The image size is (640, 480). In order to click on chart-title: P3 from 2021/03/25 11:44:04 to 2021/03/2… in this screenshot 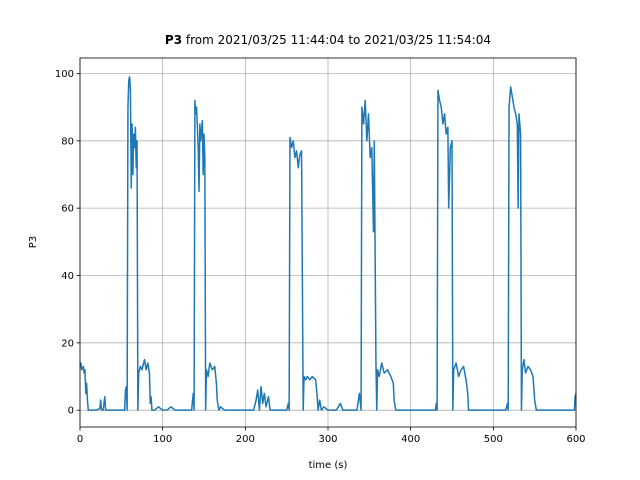, I will do `click(328, 40)`.